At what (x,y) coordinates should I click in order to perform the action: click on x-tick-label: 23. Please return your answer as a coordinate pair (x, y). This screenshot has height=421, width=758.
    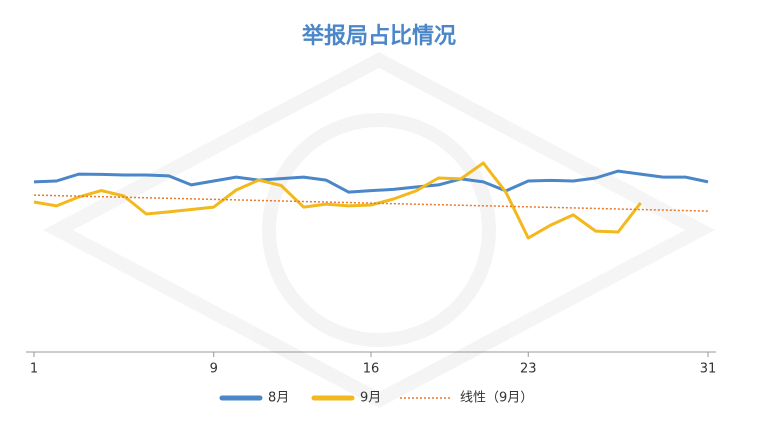
    Looking at the image, I should click on (528, 369).